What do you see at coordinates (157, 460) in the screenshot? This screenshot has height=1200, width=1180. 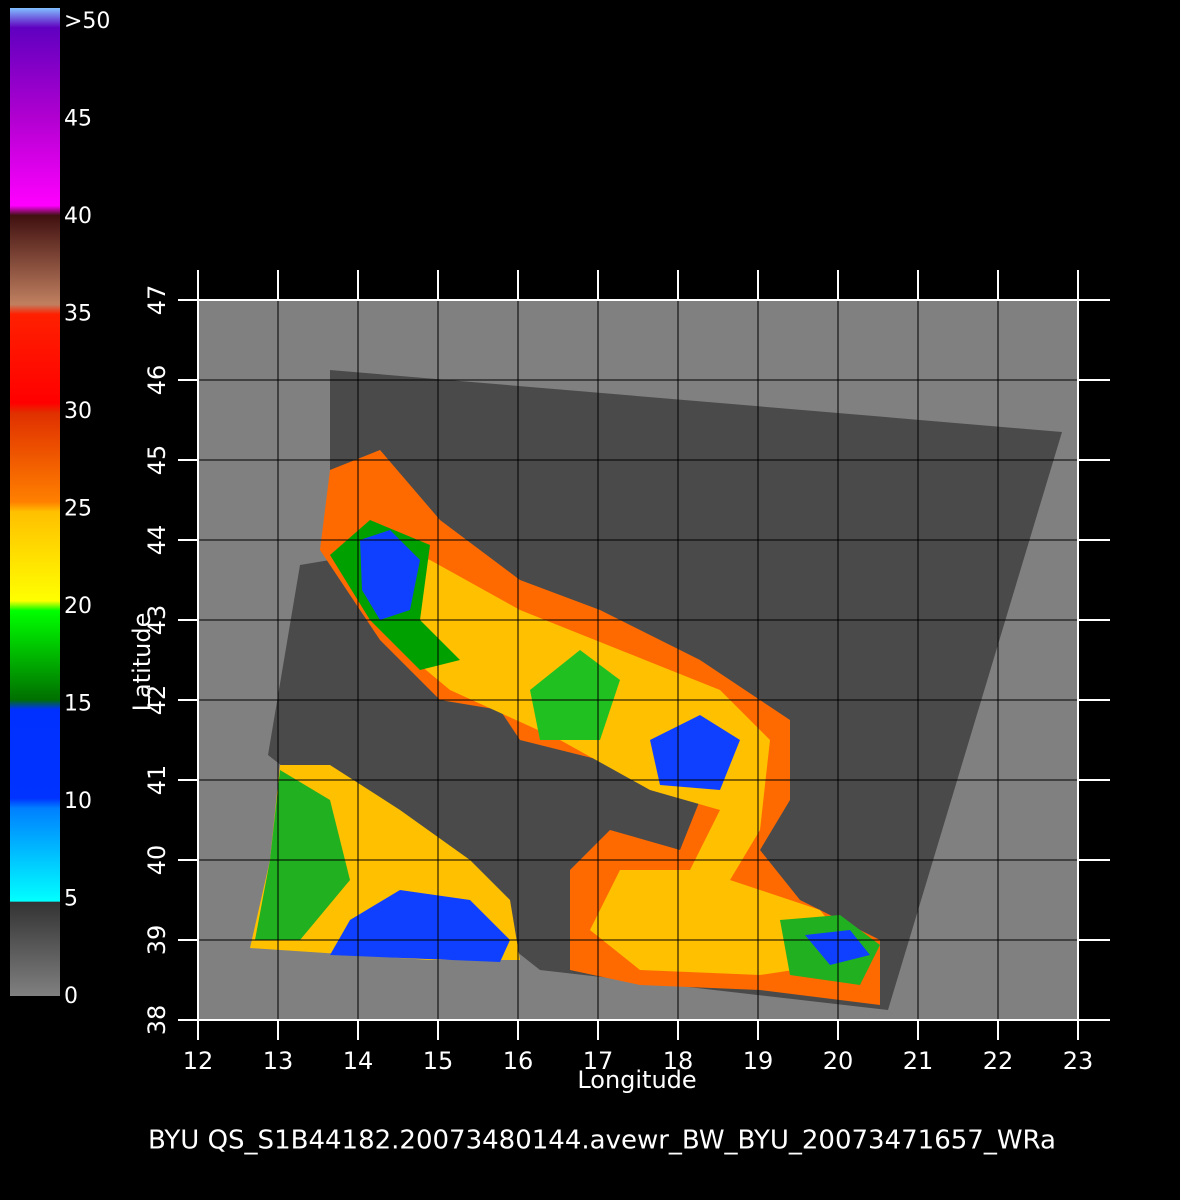 I see `y-tick-label: 45` at bounding box center [157, 460].